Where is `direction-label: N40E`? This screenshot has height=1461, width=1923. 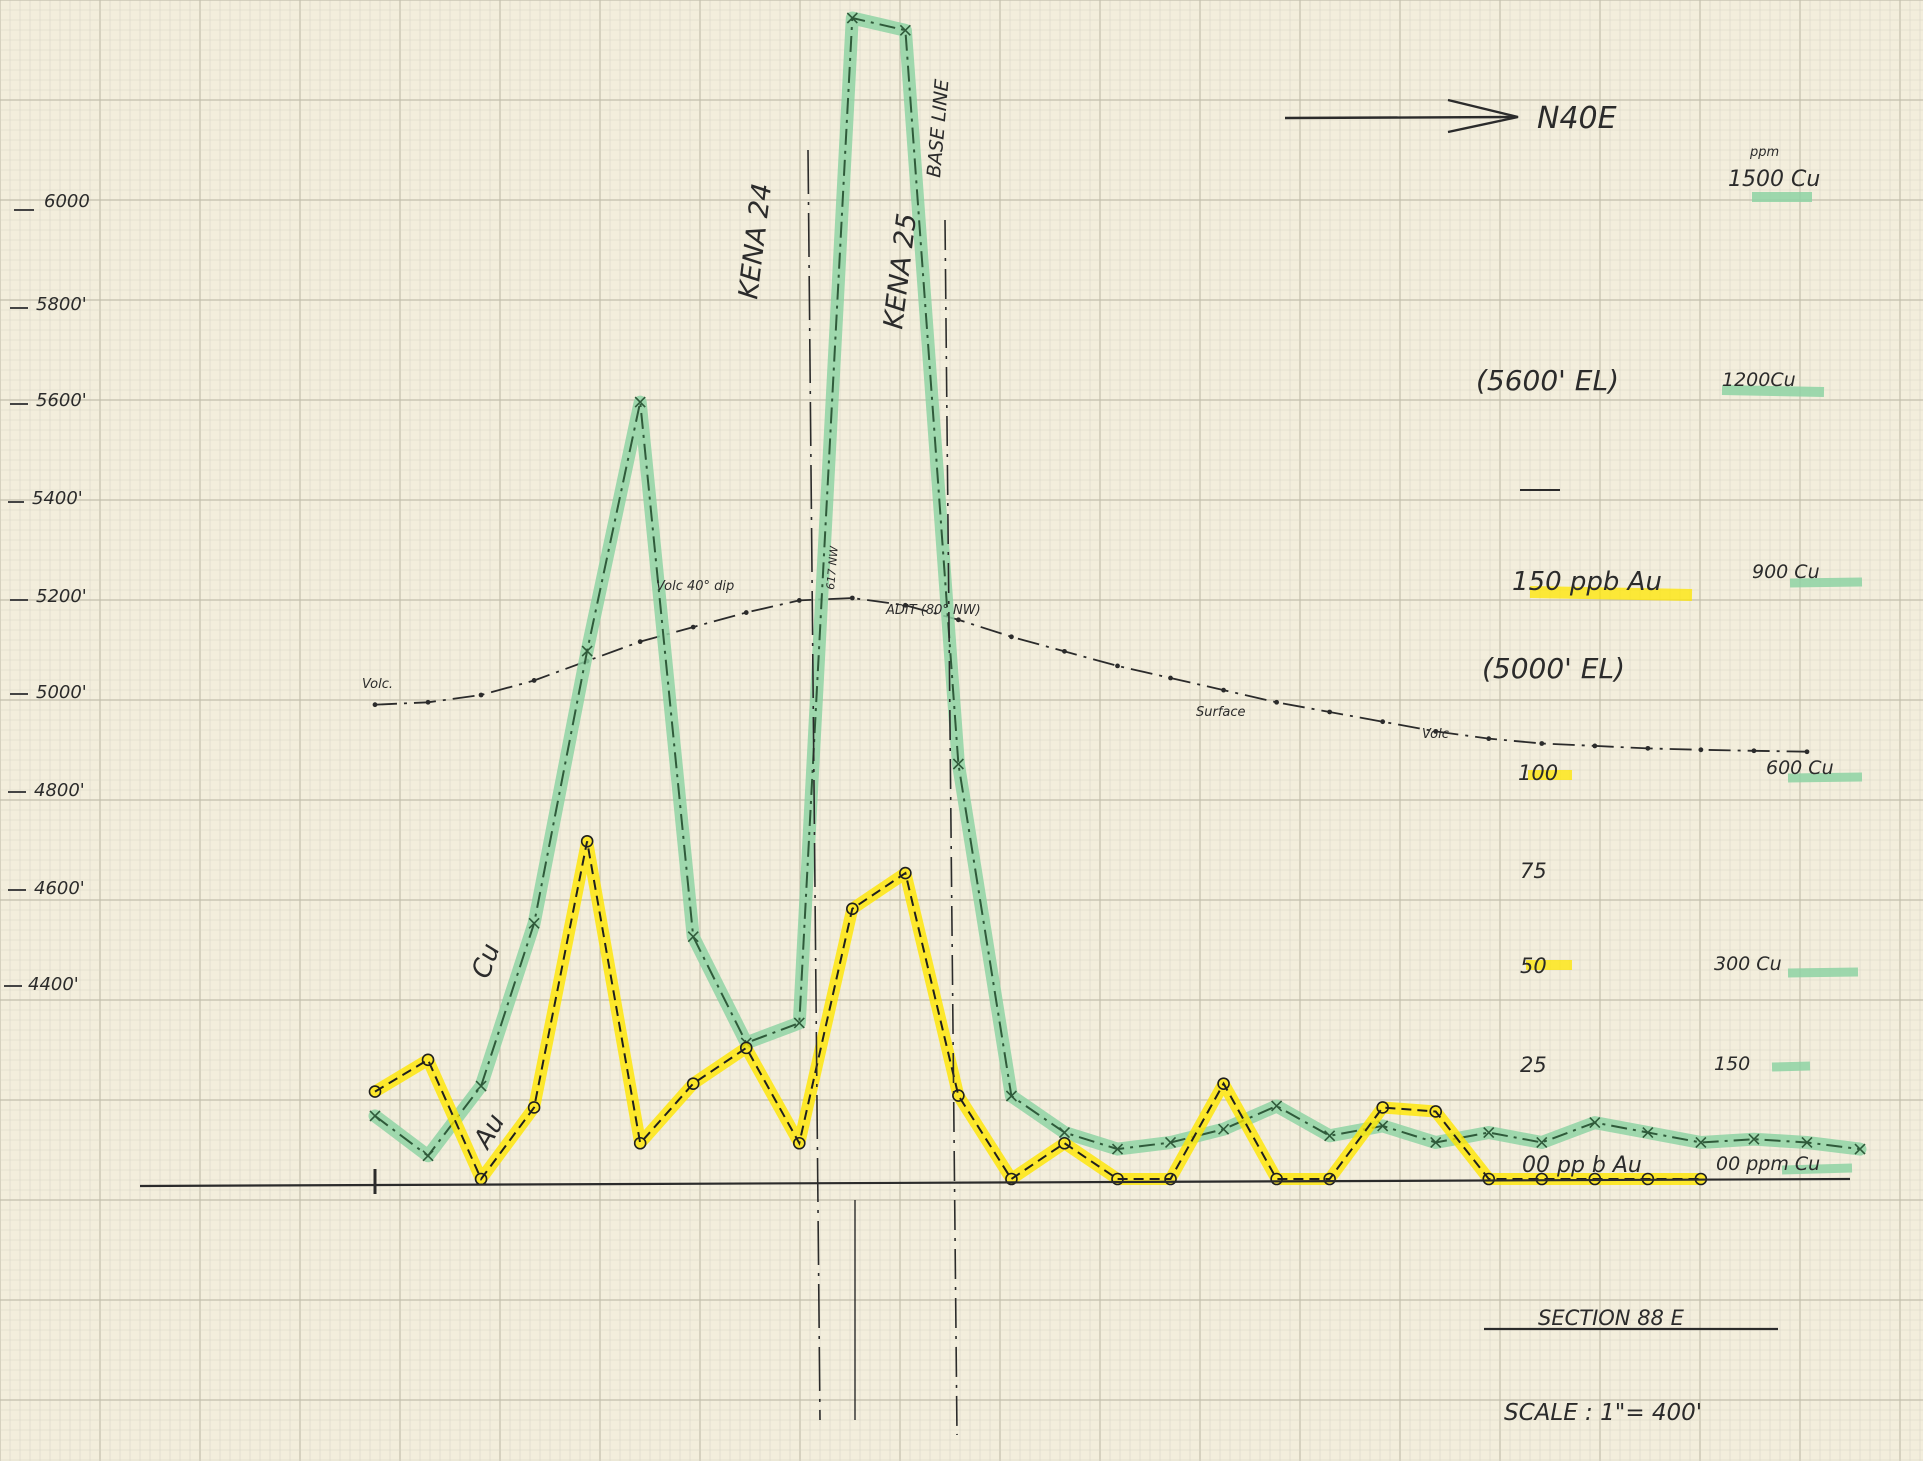
direction-label: N40E is located at coordinates (1577, 118).